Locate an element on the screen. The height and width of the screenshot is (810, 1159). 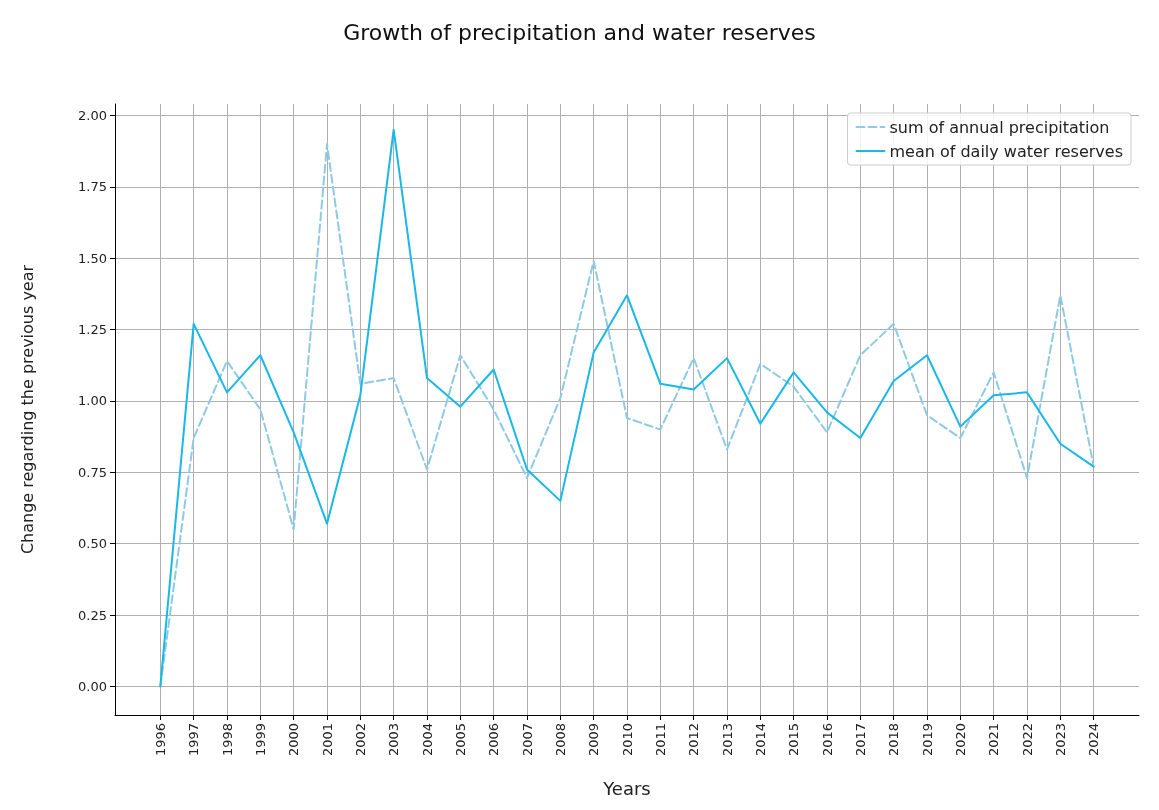
x-tick-label: 2008 is located at coordinates (560, 740).